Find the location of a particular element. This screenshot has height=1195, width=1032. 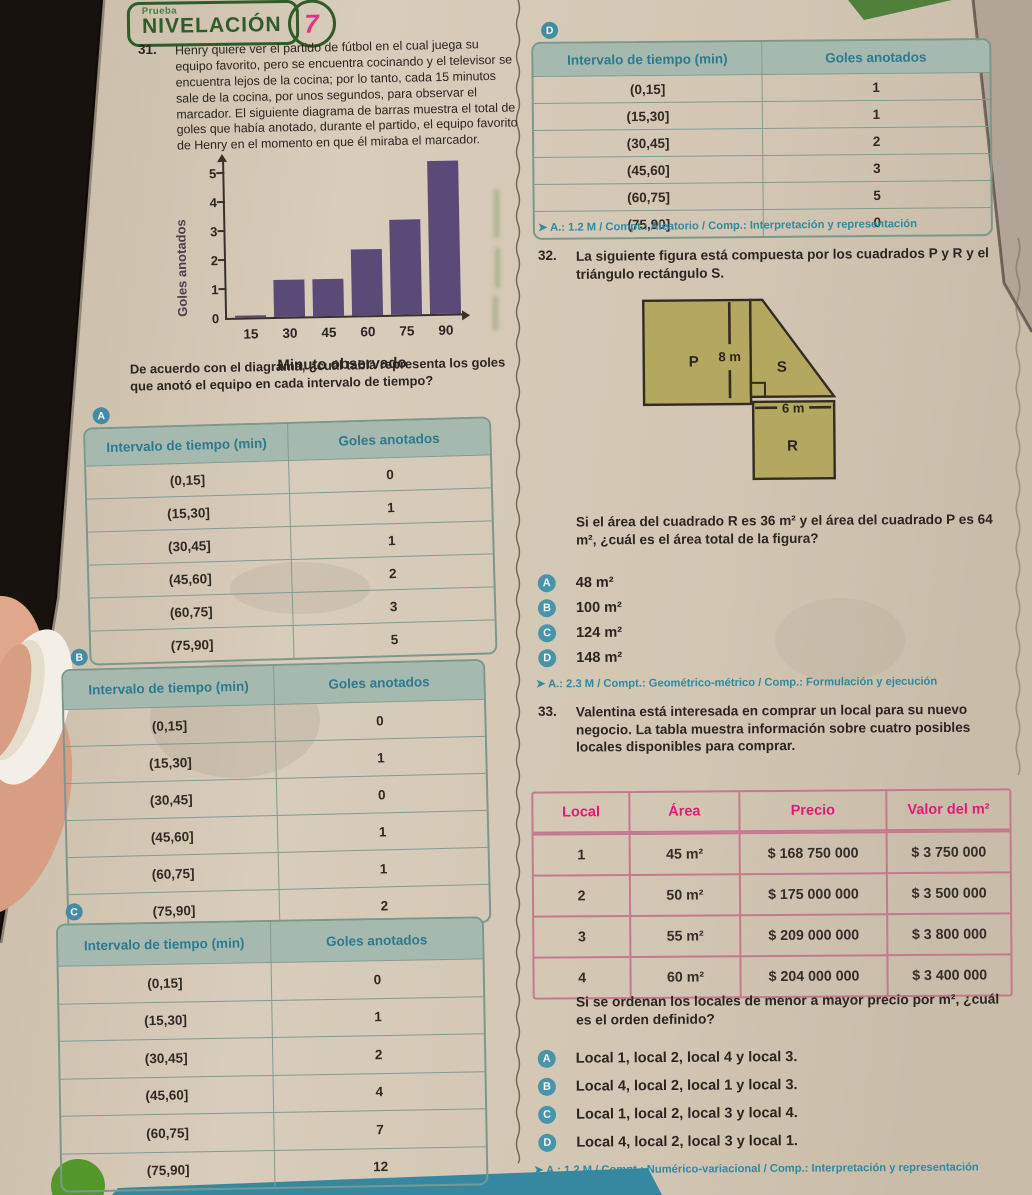

x-tick-label: 75 is located at coordinates (407, 331).